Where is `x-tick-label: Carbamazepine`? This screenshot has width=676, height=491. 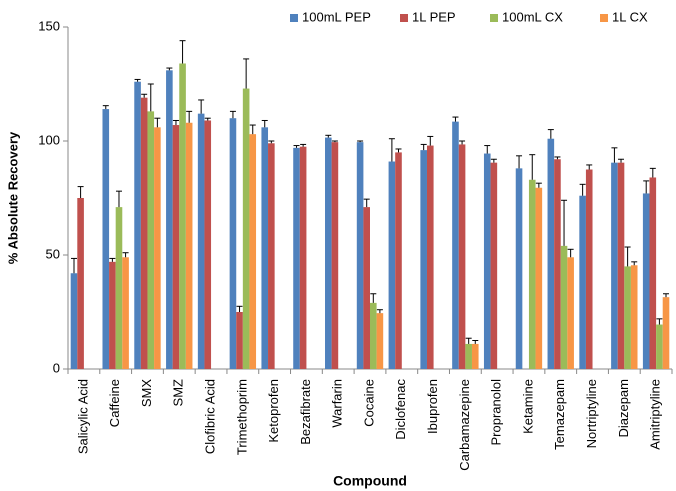 x-tick-label: Carbamazepine is located at coordinates (464, 425).